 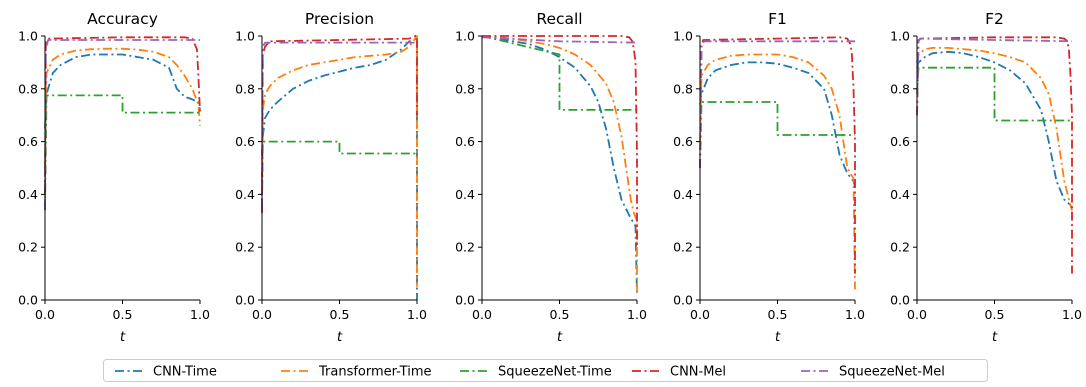 What do you see at coordinates (994, 19) in the screenshot?
I see `panel-title: F2` at bounding box center [994, 19].